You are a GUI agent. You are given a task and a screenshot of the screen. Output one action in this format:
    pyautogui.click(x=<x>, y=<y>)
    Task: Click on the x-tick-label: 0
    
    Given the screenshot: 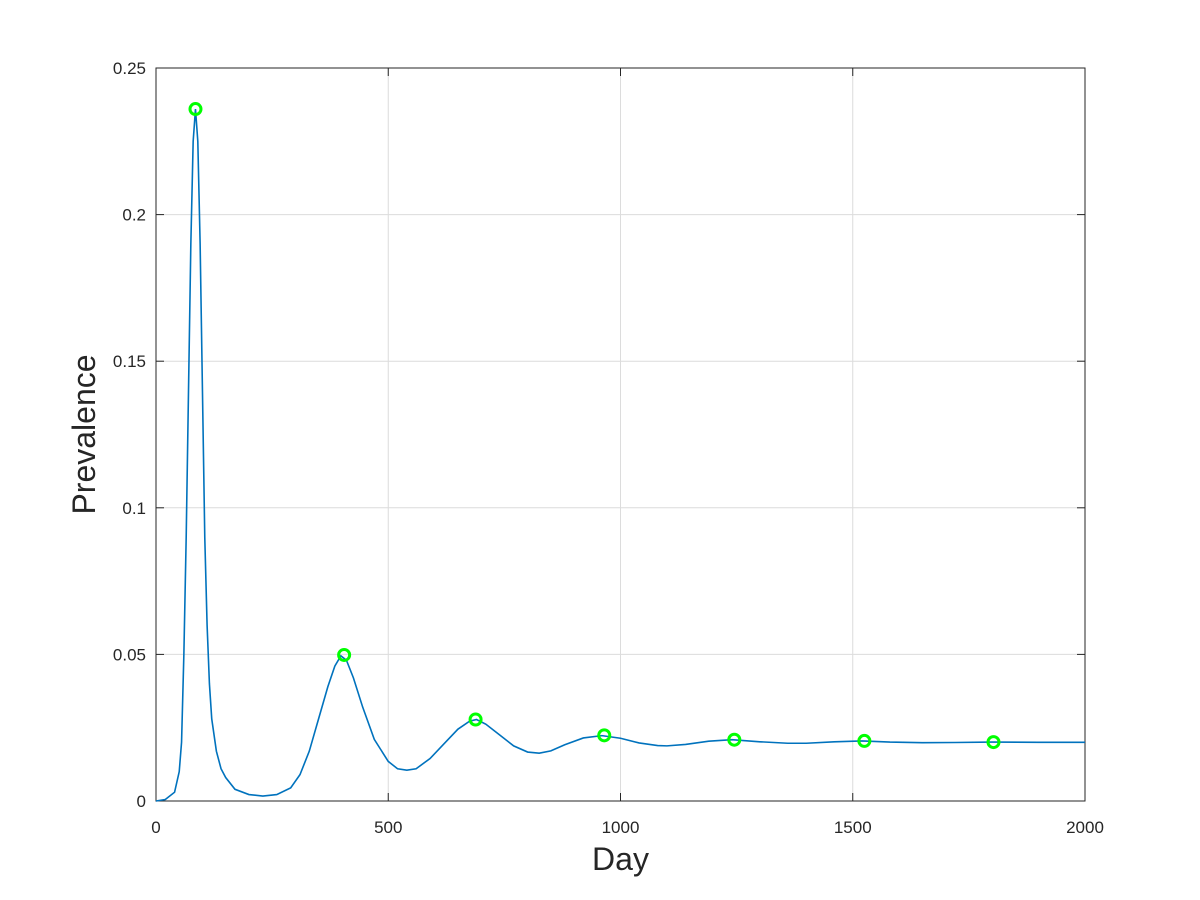 What is the action you would take?
    pyautogui.click(x=155, y=827)
    